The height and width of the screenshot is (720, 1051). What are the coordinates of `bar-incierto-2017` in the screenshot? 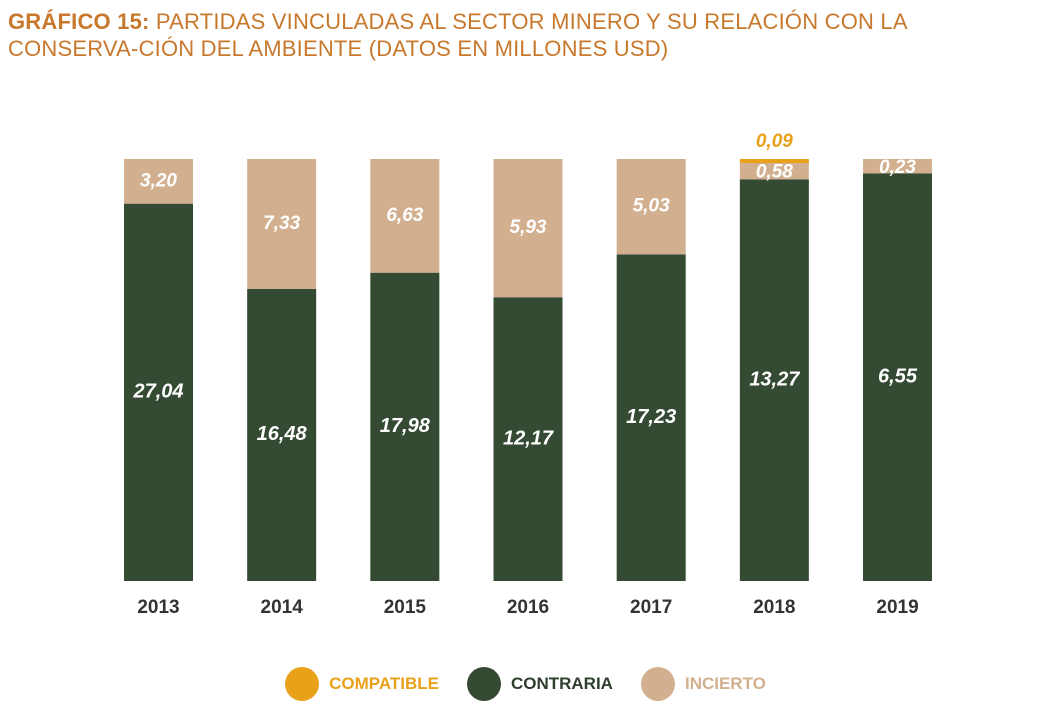 It's located at (651, 207).